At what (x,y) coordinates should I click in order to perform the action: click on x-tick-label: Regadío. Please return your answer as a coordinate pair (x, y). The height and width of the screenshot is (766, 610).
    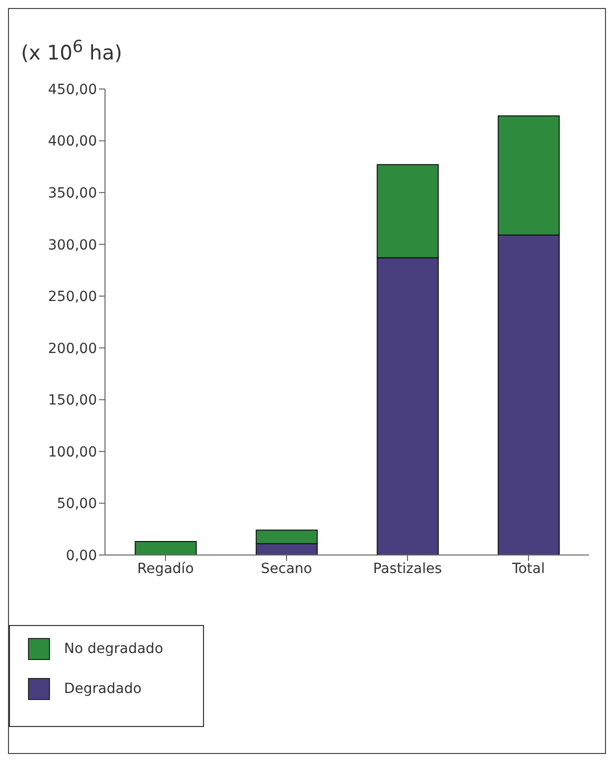
    Looking at the image, I should click on (165, 568).